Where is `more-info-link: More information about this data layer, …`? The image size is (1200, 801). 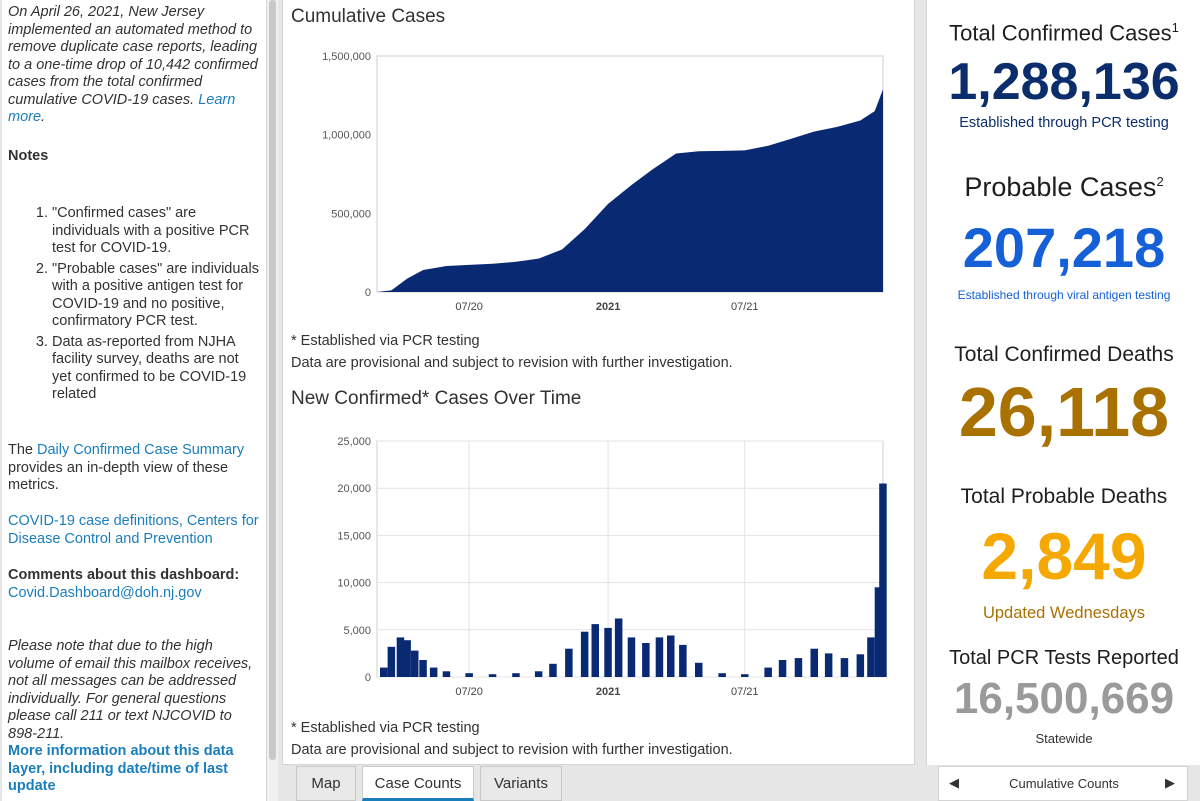 more-info-link: More information about this data layer, … is located at coordinates (121, 768).